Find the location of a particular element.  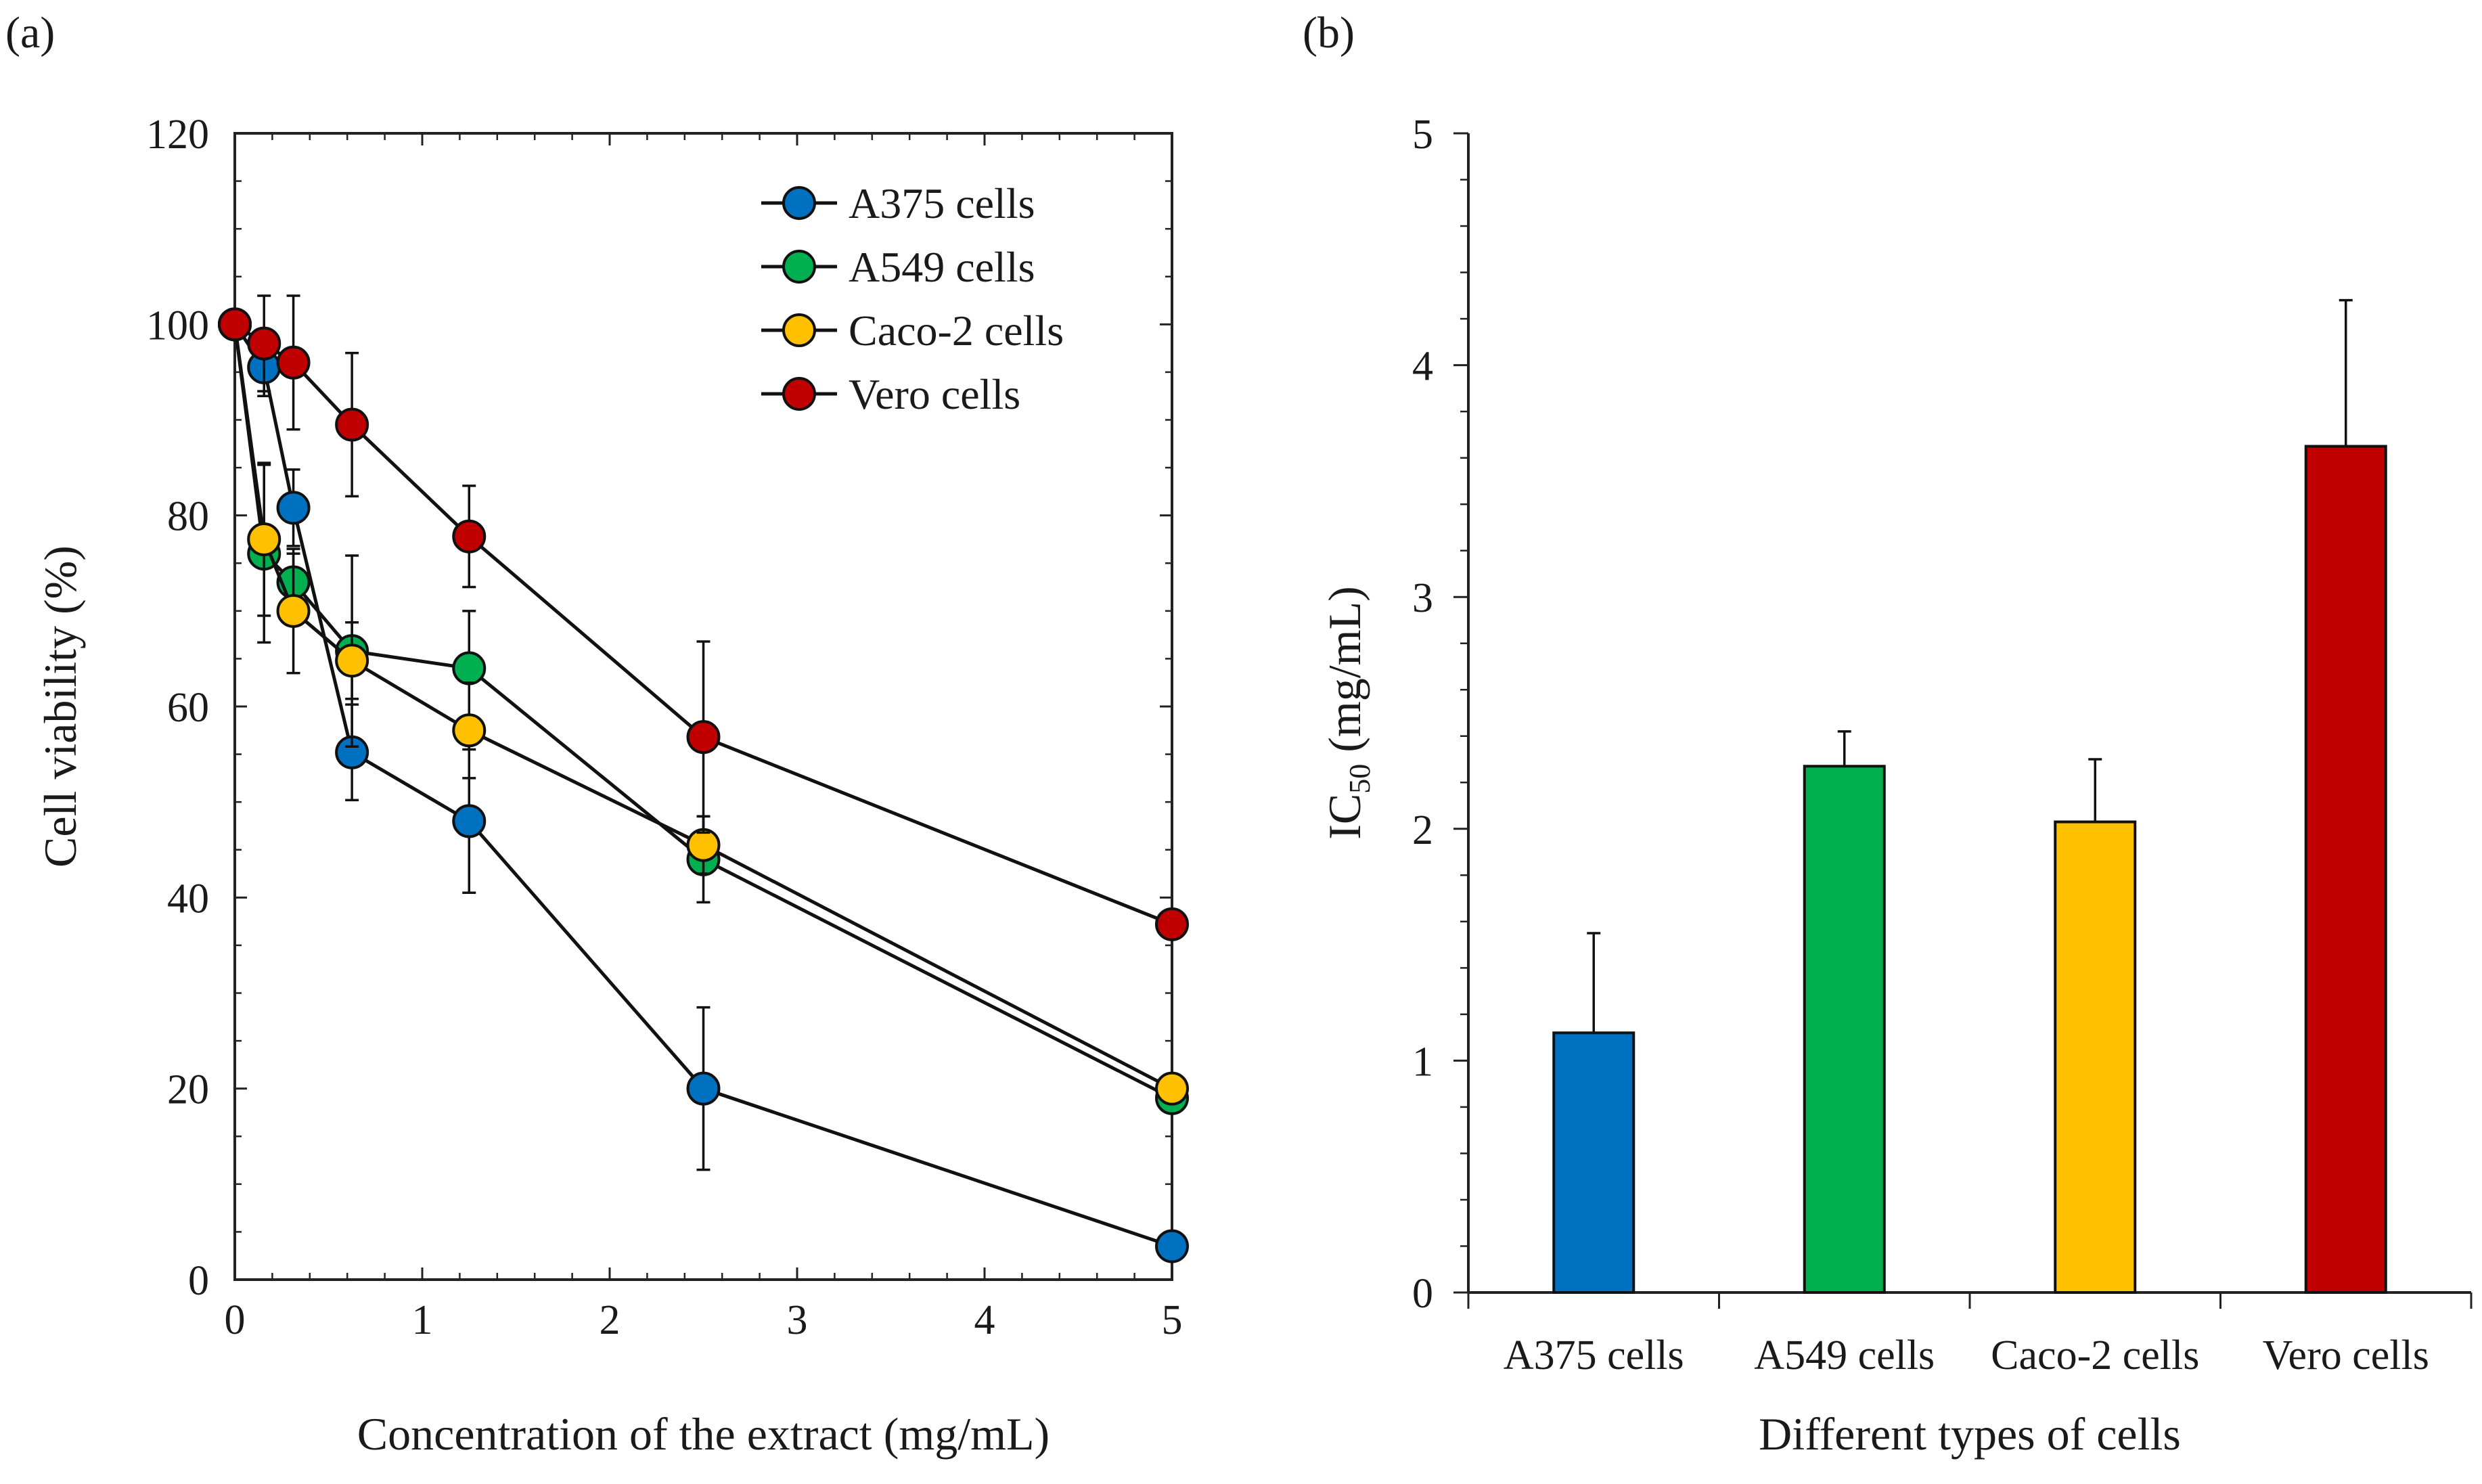

y-tick-label-a: 100 is located at coordinates (177, 325).